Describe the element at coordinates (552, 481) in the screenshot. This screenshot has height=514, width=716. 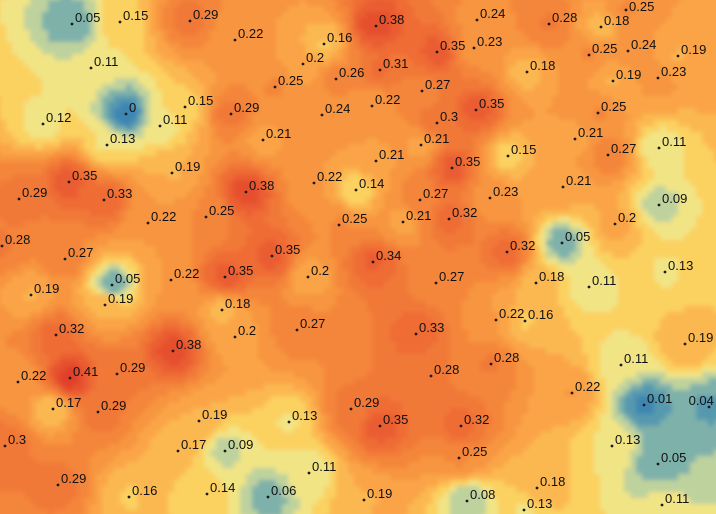
I see `sample-point-value: 0.18` at that location.